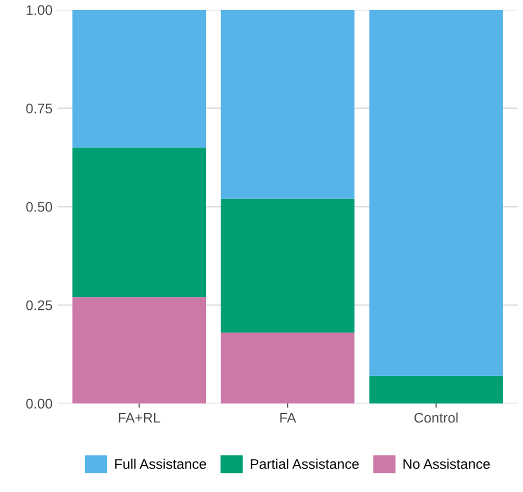  Describe the element at coordinates (39, 207) in the screenshot. I see `y-tick-label: 0.50` at that location.